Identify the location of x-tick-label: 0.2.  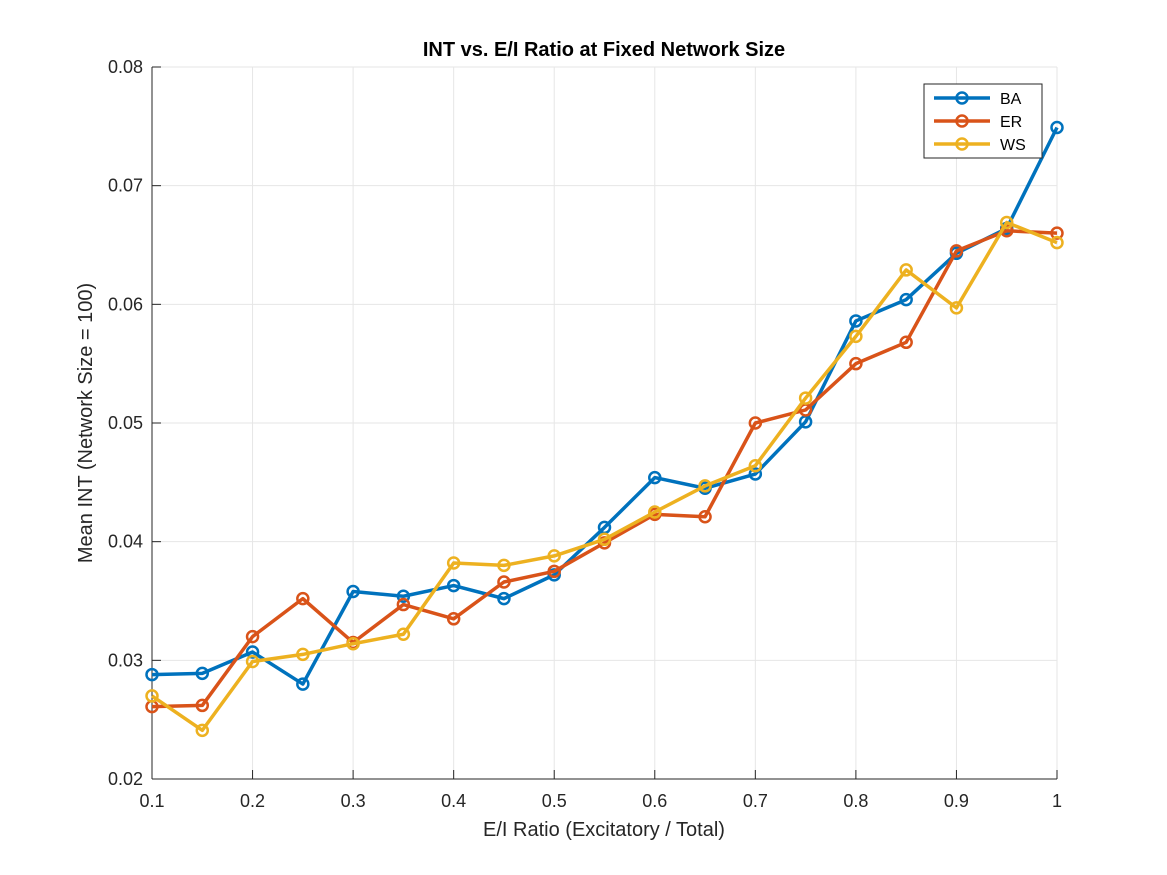
(252, 801).